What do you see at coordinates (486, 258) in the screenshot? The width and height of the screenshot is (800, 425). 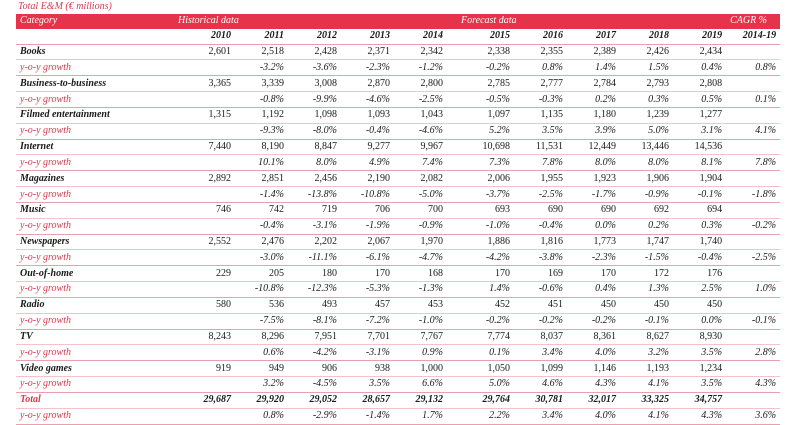 I see `growth-cell: -4.2%` at bounding box center [486, 258].